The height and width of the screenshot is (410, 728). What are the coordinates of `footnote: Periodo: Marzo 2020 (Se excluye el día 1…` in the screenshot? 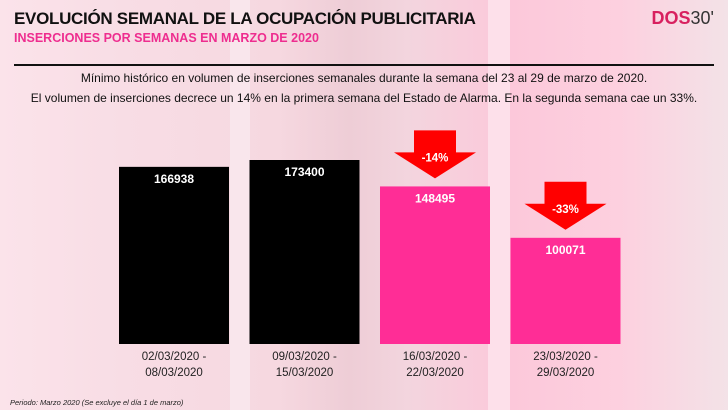 It's located at (97, 402).